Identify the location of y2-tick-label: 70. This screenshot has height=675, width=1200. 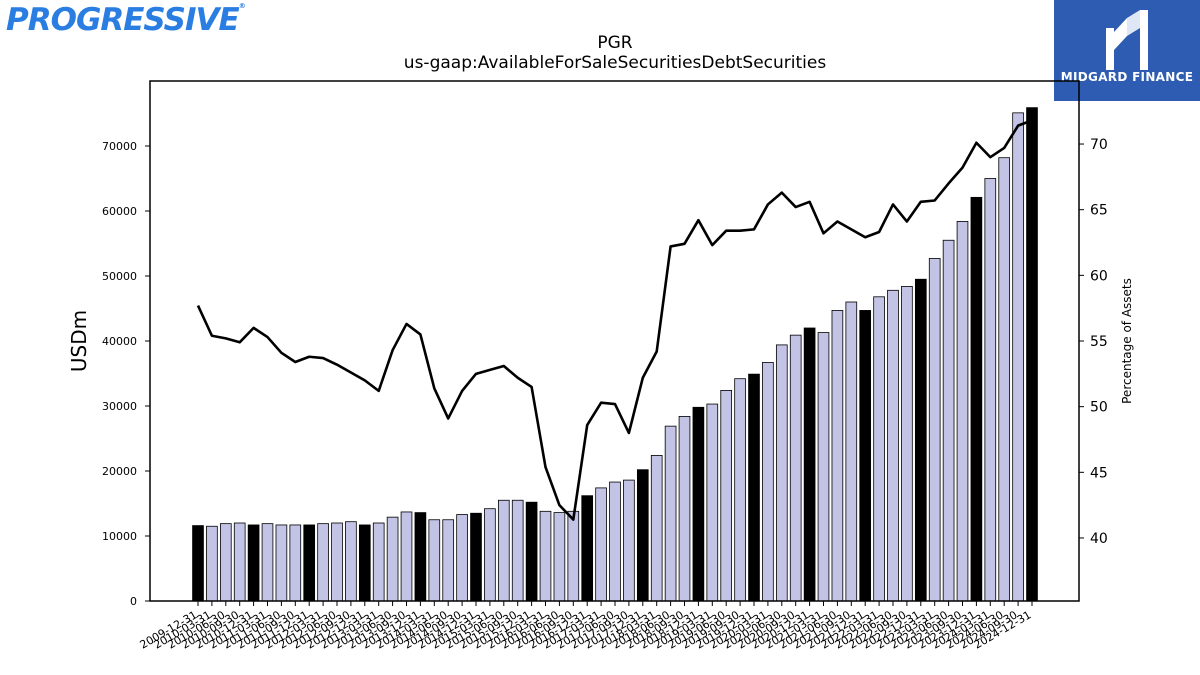
(1099, 145).